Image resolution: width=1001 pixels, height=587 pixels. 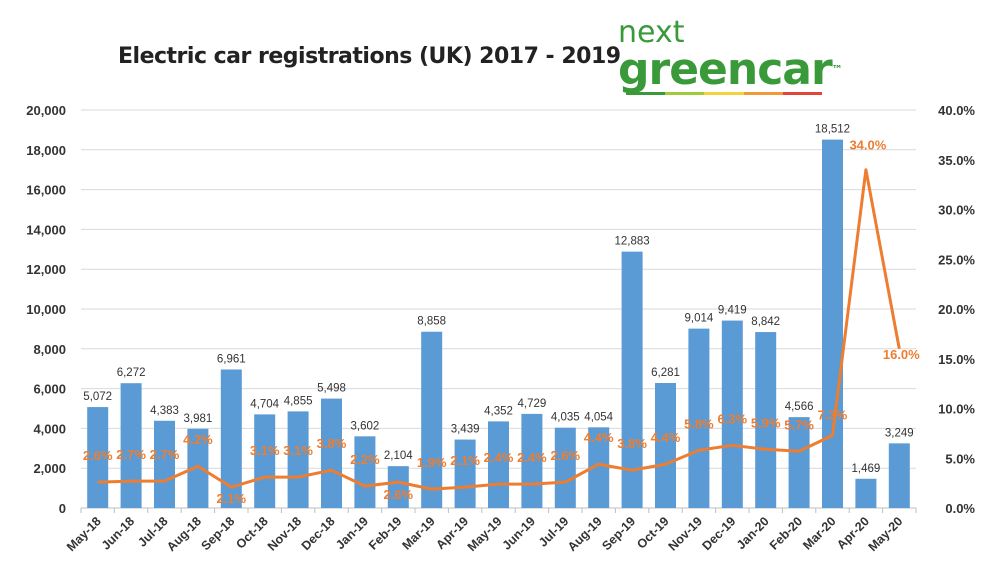 What do you see at coordinates (84, 534) in the screenshot?
I see `x-tick-label: May-18` at bounding box center [84, 534].